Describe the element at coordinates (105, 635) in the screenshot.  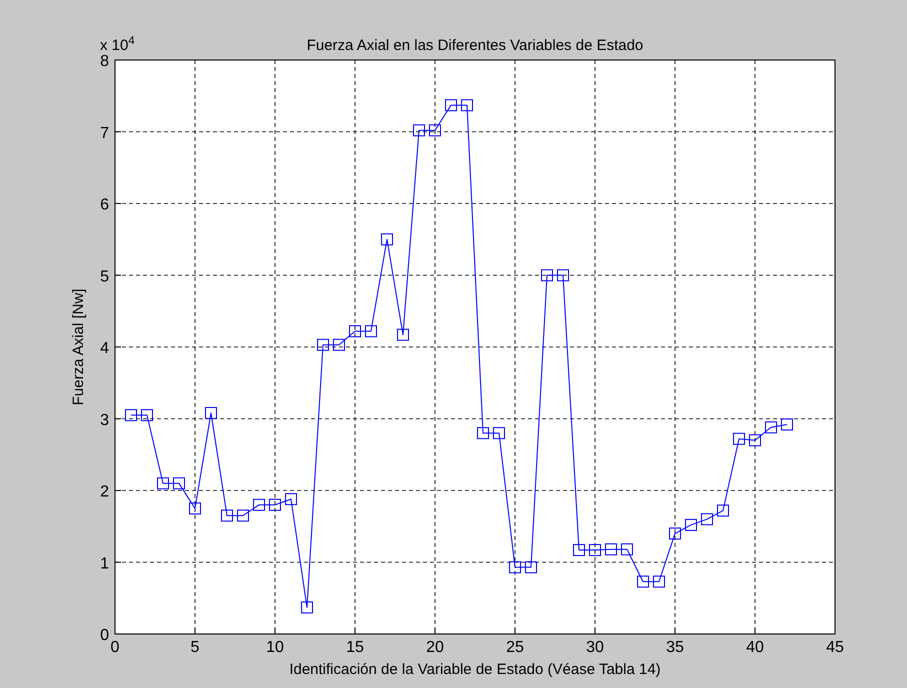
I see `y-tick-label: 0` at that location.